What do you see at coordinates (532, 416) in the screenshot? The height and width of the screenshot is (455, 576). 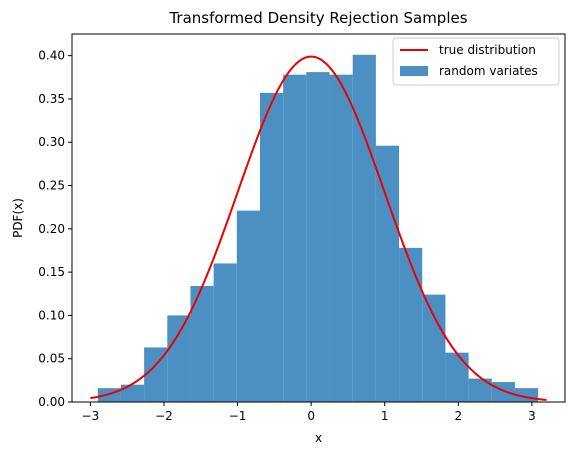 I see `x-tick-label: 3` at bounding box center [532, 416].